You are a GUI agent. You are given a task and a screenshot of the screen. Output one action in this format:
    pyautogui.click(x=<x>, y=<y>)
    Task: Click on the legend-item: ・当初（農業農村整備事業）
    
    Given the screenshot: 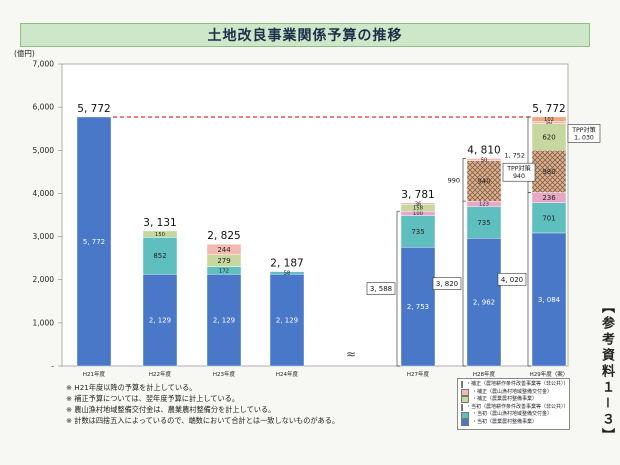 What is the action you would take?
    pyautogui.click(x=513, y=423)
    